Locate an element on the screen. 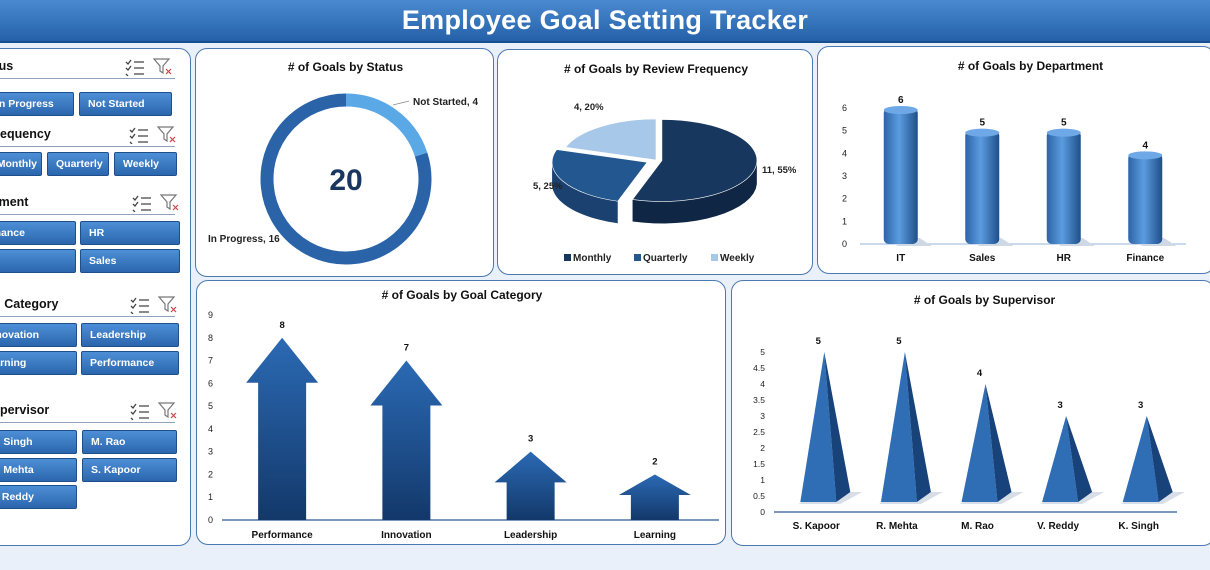 This screenshot has width=1210, height=570. legend-label-monthly: Monthly is located at coordinates (592, 258).